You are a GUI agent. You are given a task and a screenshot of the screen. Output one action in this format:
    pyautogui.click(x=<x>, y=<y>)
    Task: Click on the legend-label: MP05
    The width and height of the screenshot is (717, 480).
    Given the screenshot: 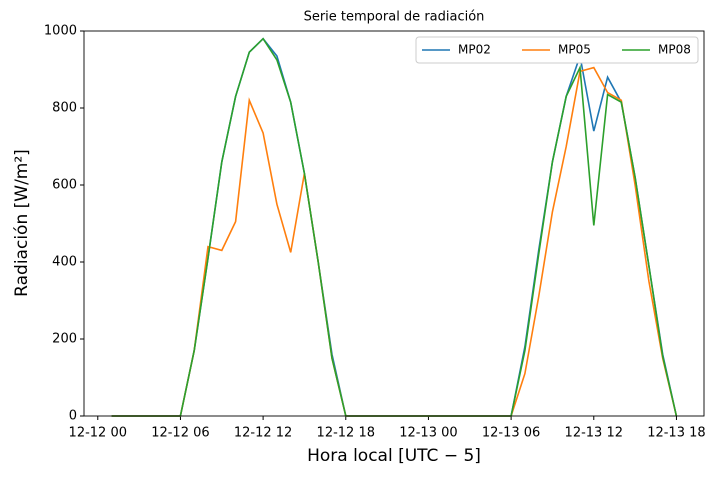 What is the action you would take?
    pyautogui.click(x=574, y=50)
    